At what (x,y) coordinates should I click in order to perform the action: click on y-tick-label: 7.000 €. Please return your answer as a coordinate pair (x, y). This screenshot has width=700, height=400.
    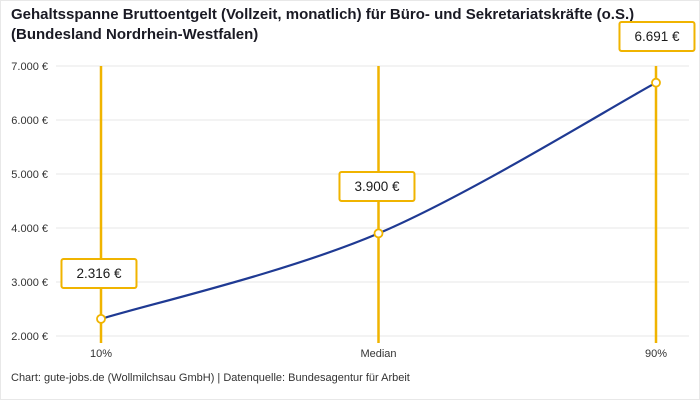
    Looking at the image, I should click on (29, 67).